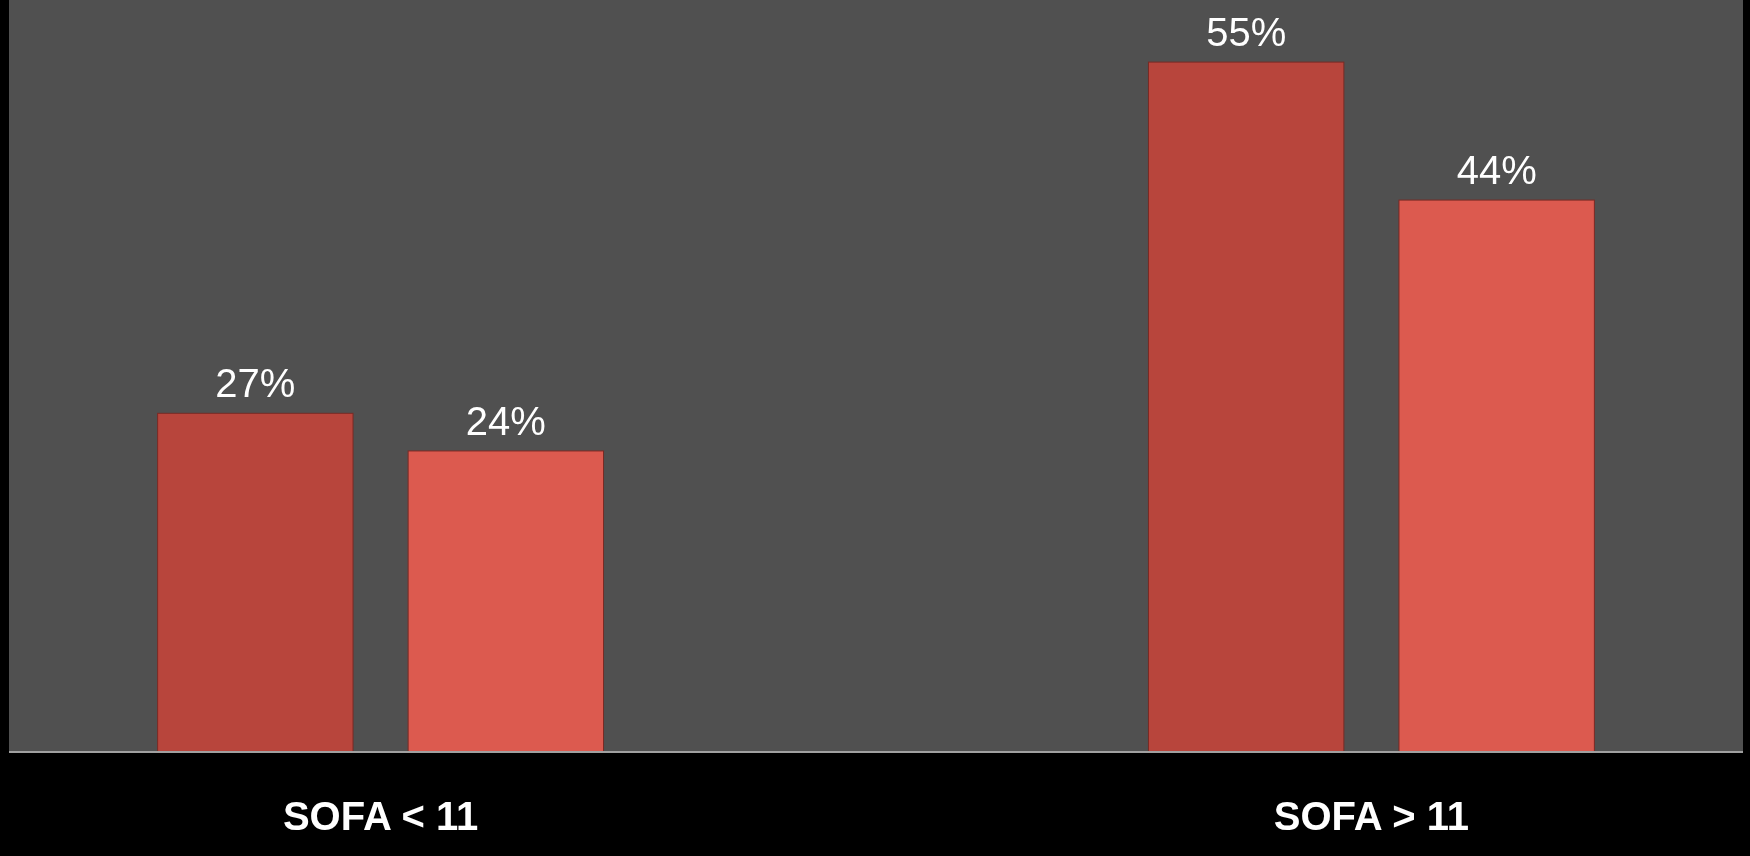 The width and height of the screenshot is (1750, 856). What do you see at coordinates (1371, 816) in the screenshot?
I see `x-tick-label: SOFA > 11` at bounding box center [1371, 816].